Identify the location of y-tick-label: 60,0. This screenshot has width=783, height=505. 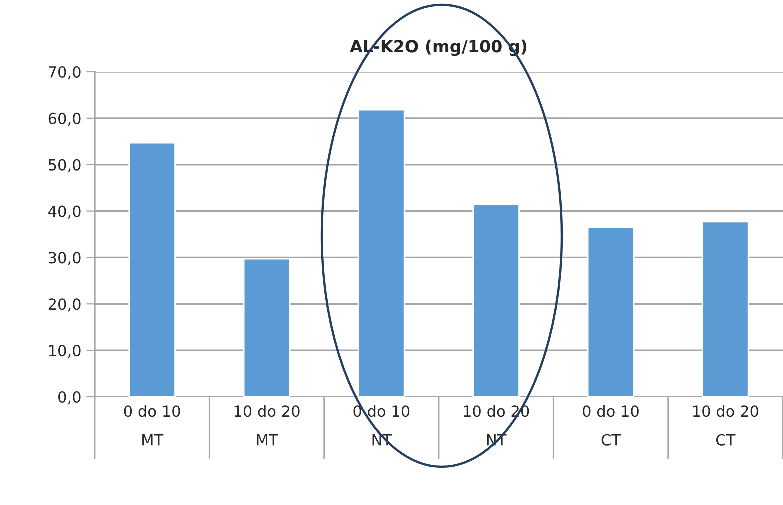
(64, 119).